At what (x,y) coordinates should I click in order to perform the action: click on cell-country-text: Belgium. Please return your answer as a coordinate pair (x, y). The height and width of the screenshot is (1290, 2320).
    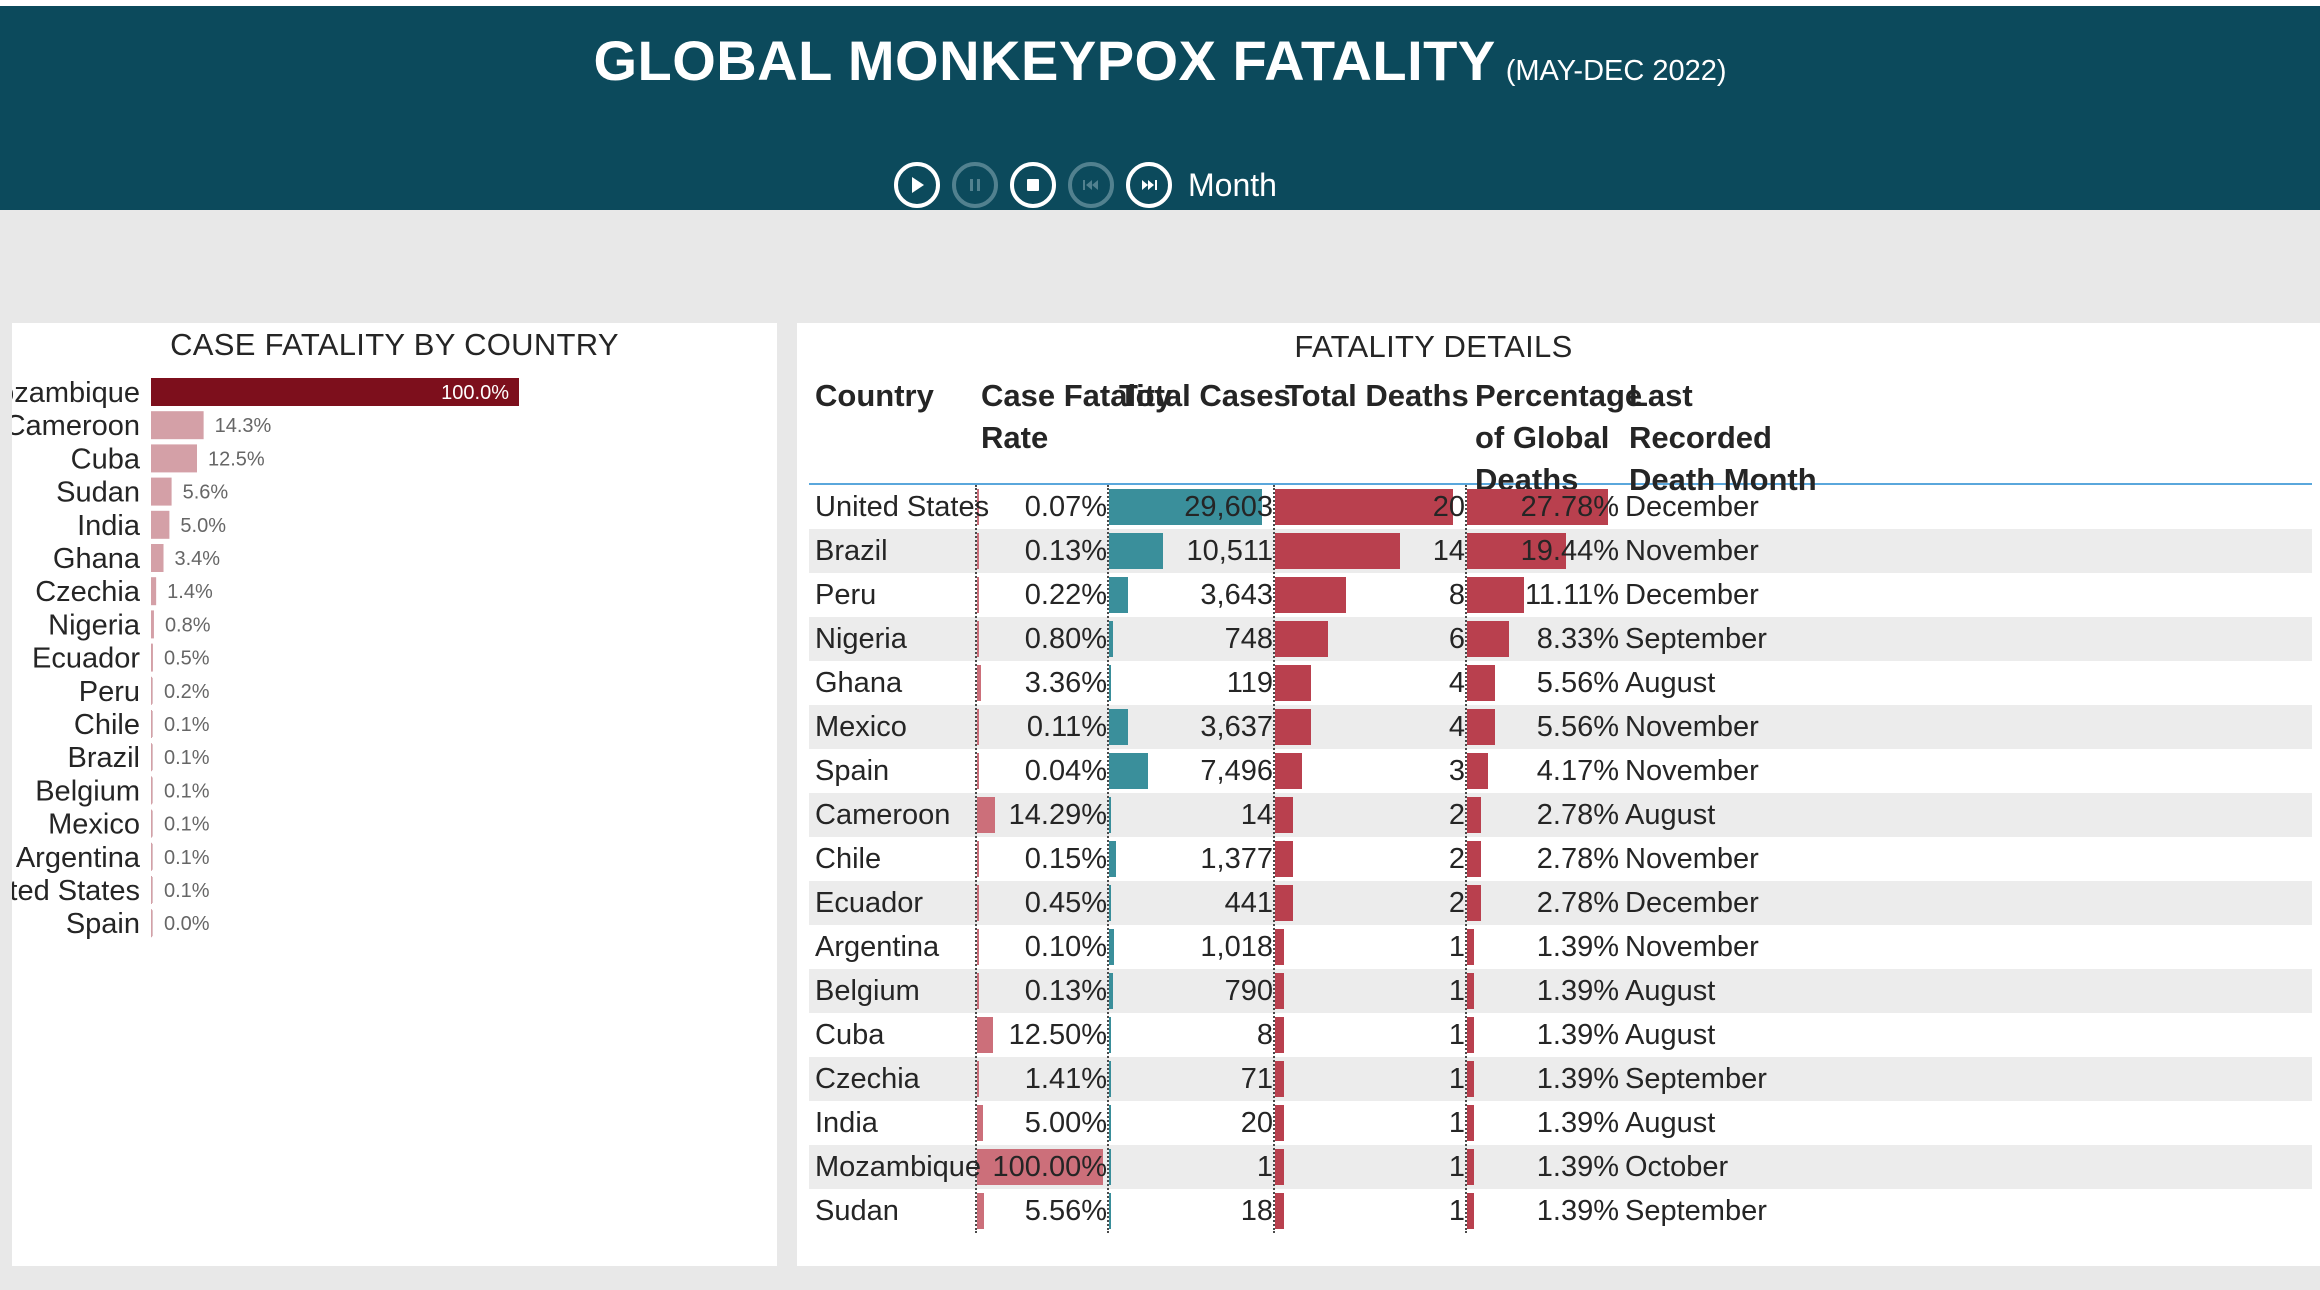
    Looking at the image, I should click on (867, 991).